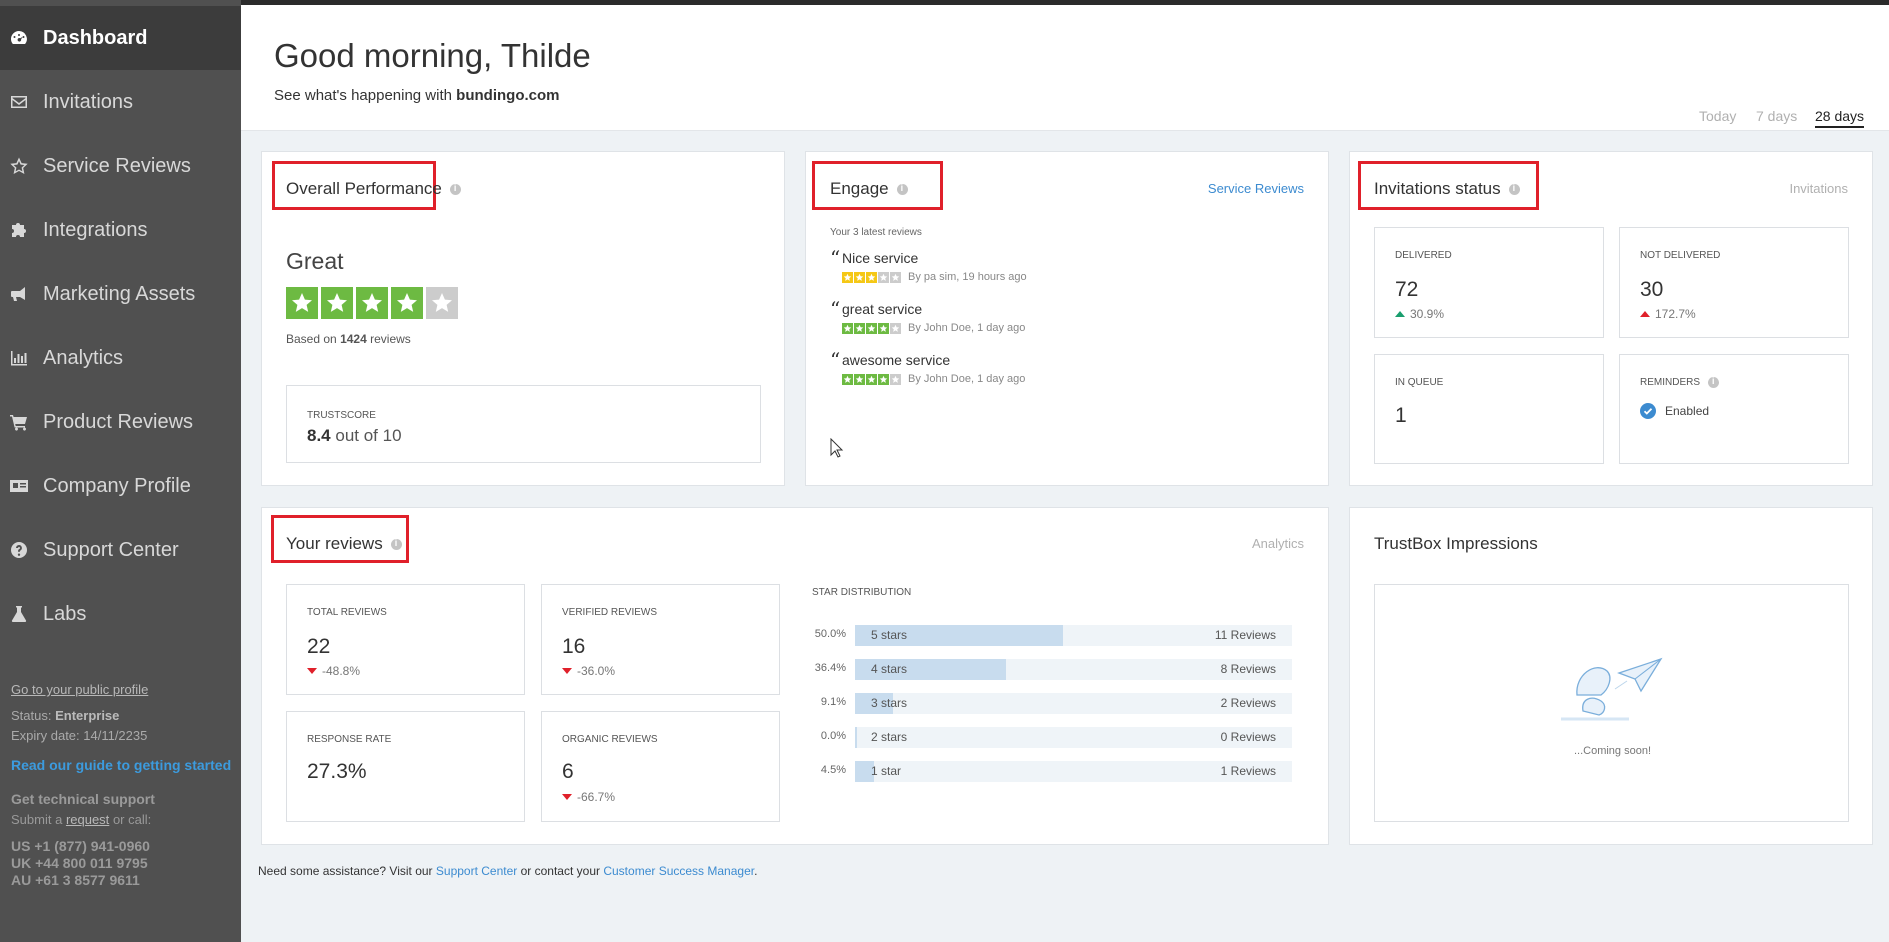 This screenshot has height=942, width=1889. I want to click on not-delivered-delta: 172.7%, so click(1668, 314).